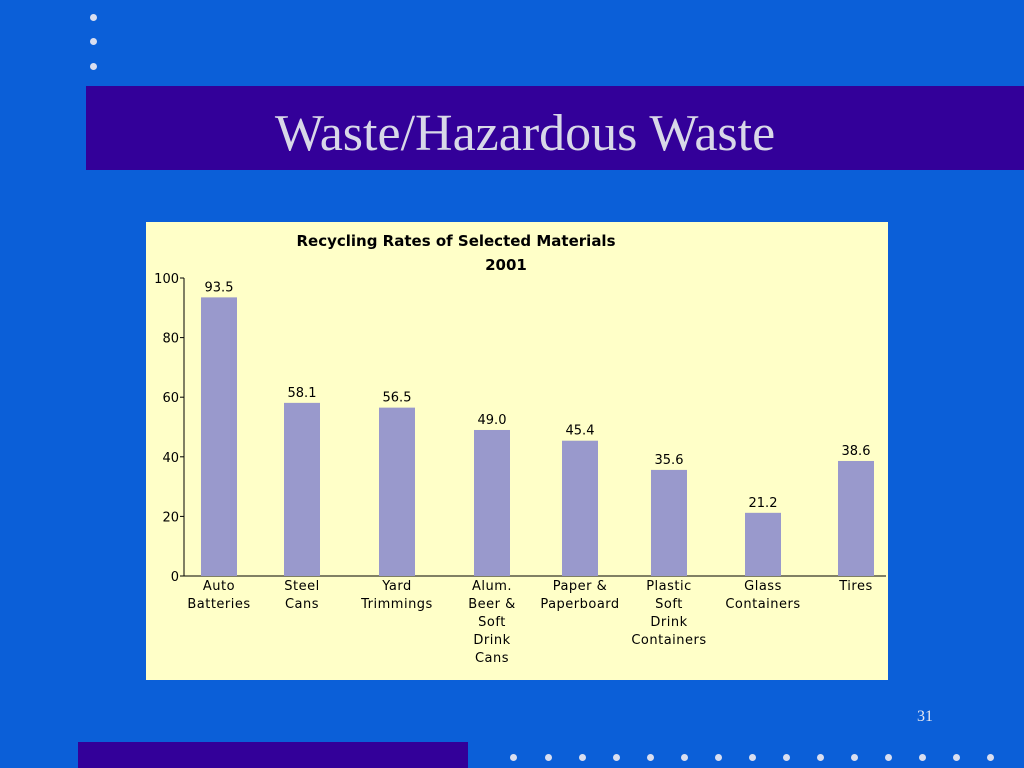  Describe the element at coordinates (170, 398) in the screenshot. I see `y-tick-label: 60` at that location.